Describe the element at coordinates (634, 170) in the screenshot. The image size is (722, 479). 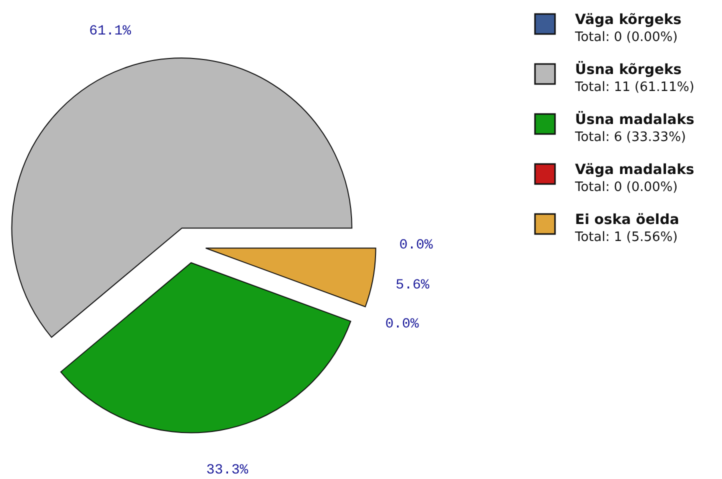
I see `legend-label: Väga madalaks` at that location.